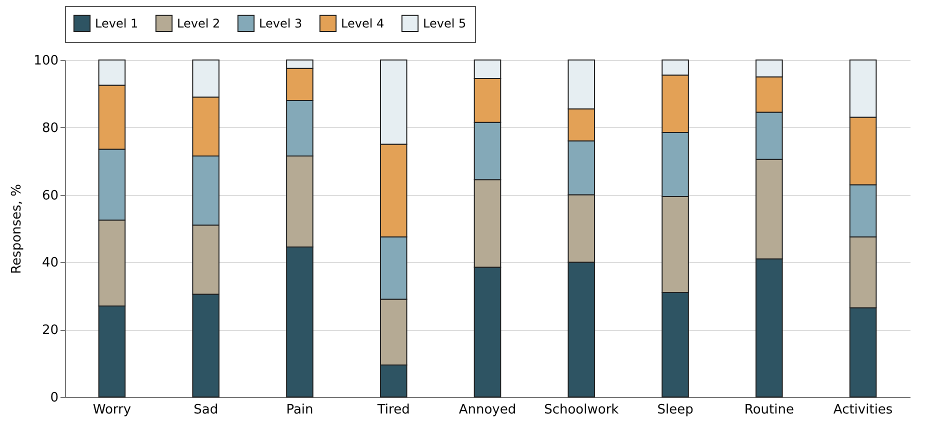 This screenshot has width=925, height=436. What do you see at coordinates (444, 23) in the screenshot?
I see `legend-label: Level 5` at bounding box center [444, 23].